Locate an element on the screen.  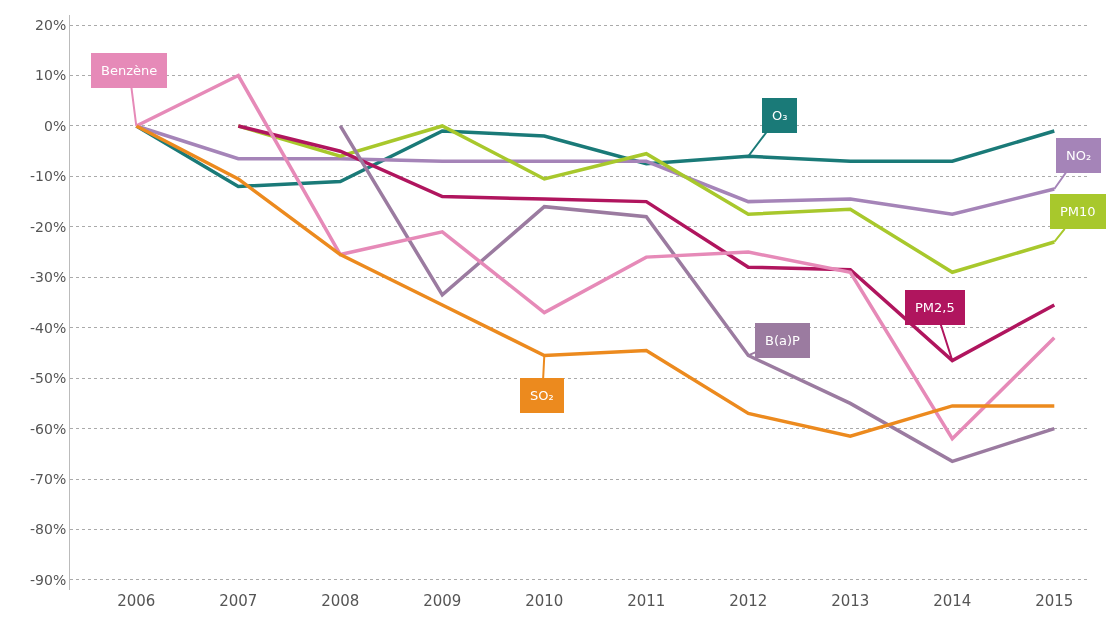
y-tick-label: 10% is located at coordinates (51, 75).